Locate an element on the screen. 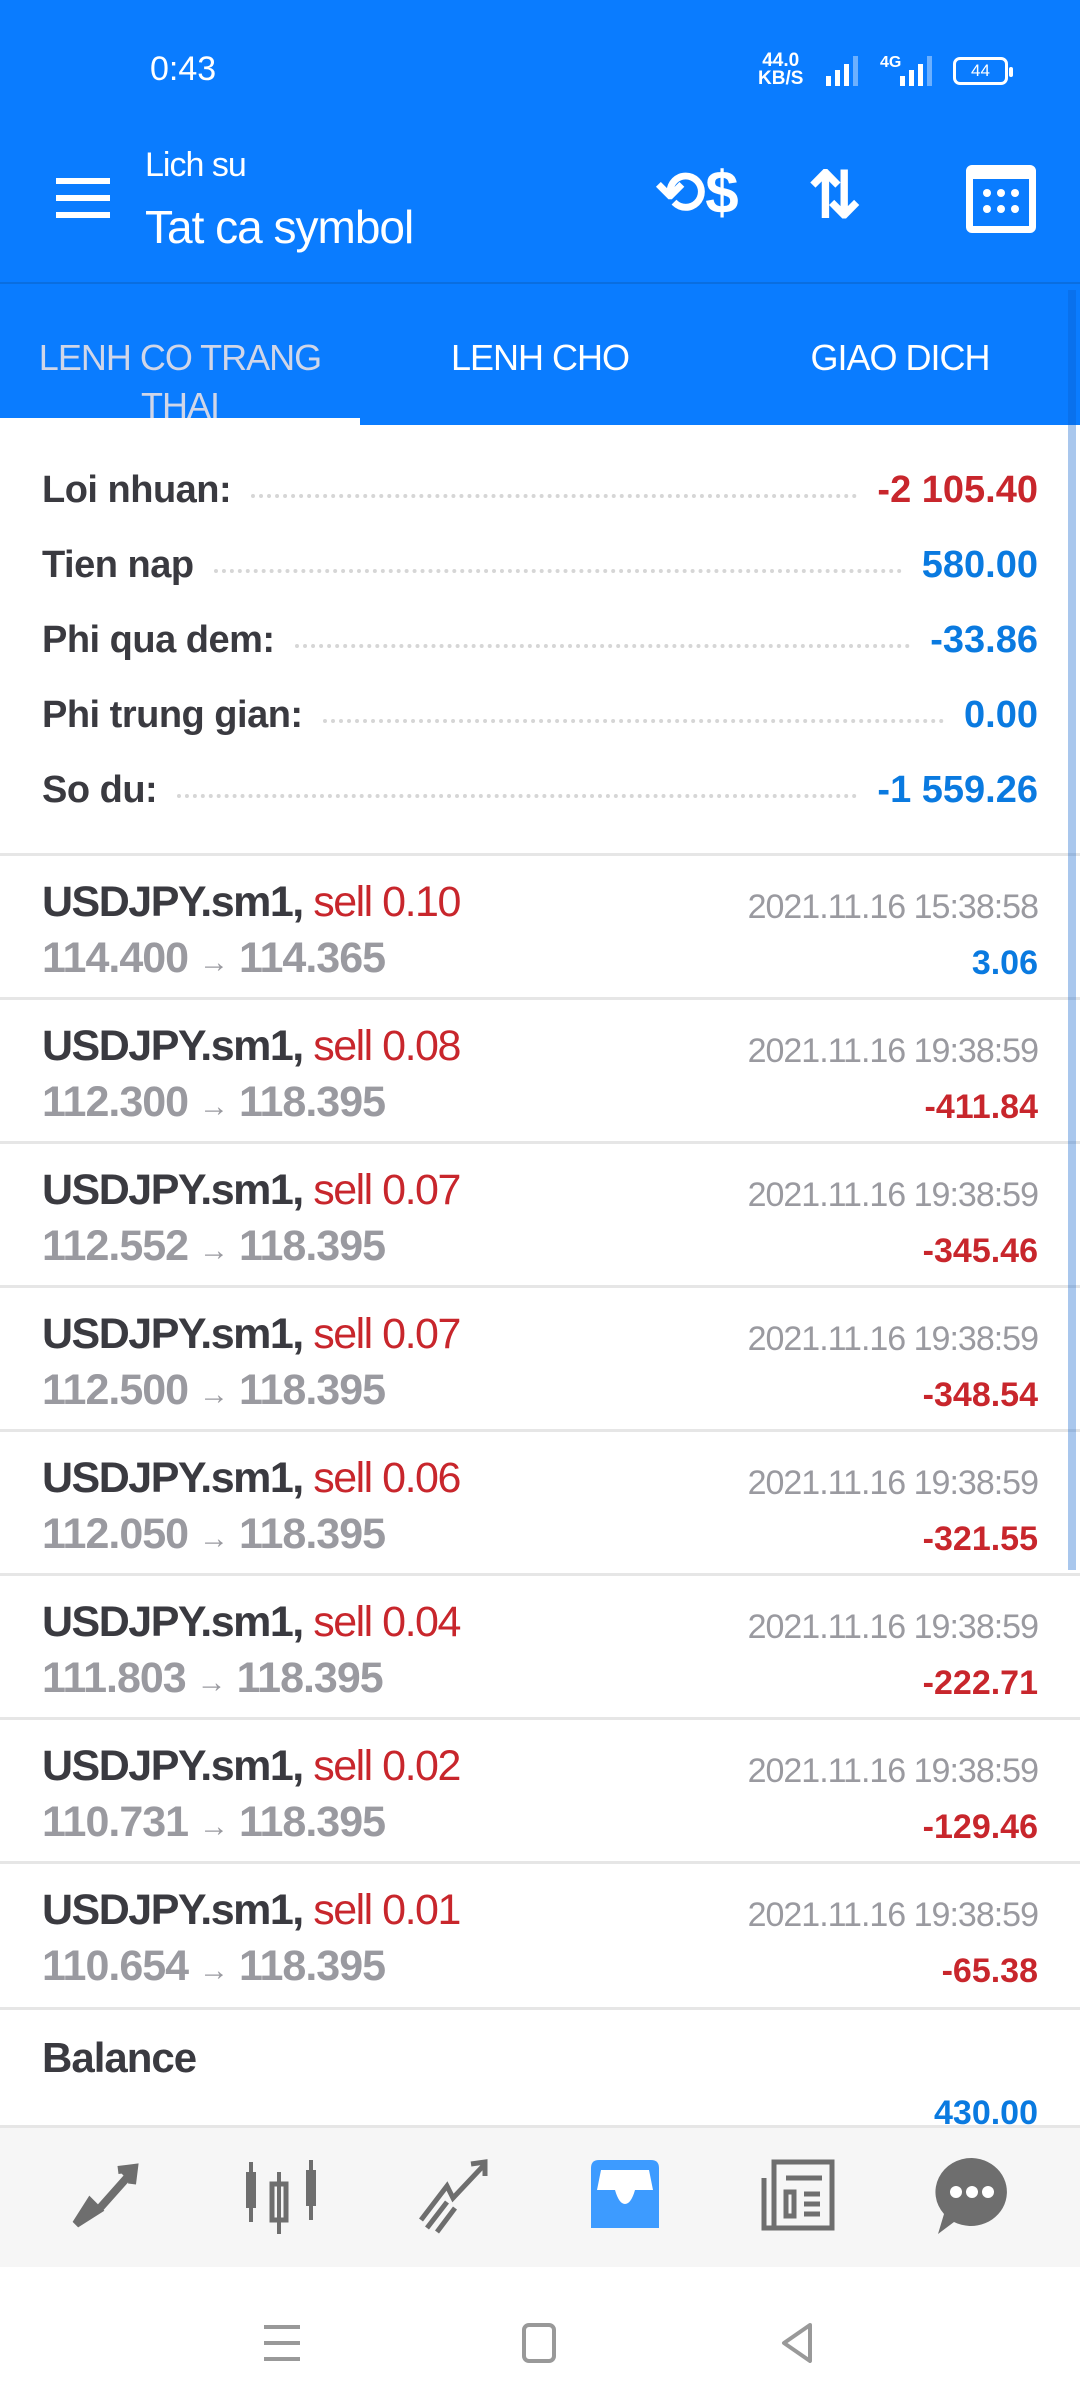 The height and width of the screenshot is (2400, 1080). trade-prices: 111.803 → 118.395 is located at coordinates (213, 1678).